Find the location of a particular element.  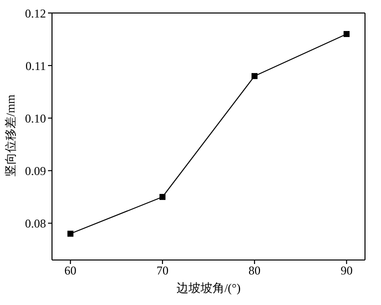

x-tick-label: 80 is located at coordinates (254, 271).